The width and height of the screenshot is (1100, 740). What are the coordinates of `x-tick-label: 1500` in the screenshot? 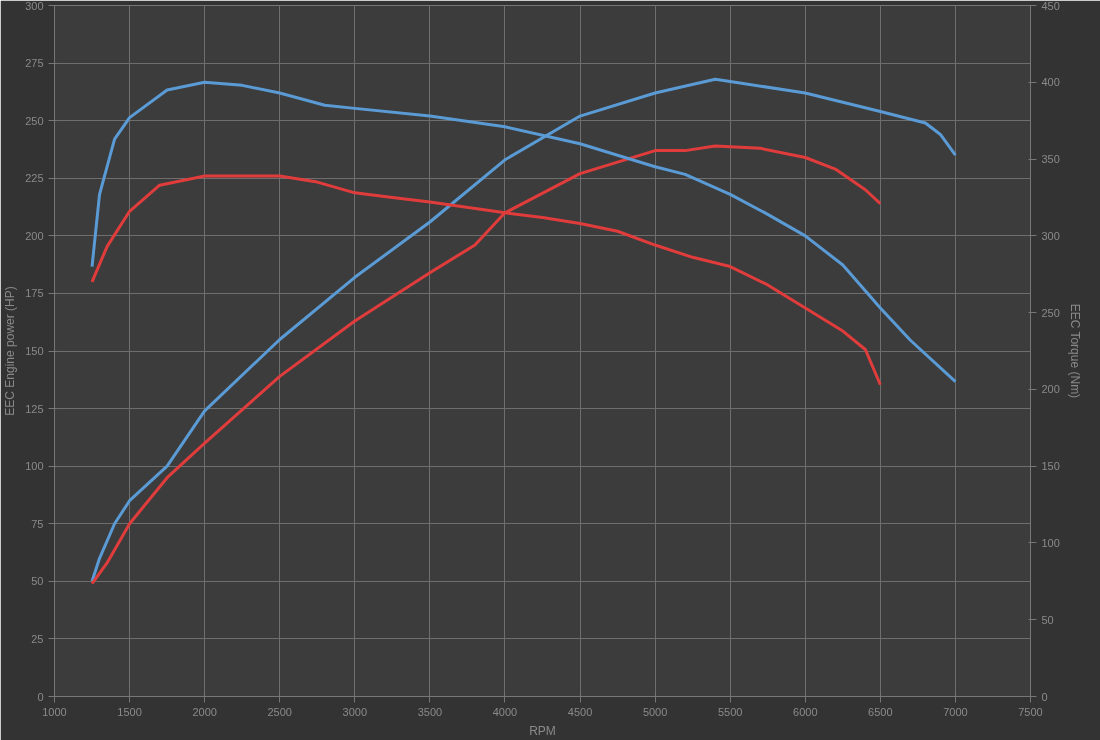 It's located at (129, 711).